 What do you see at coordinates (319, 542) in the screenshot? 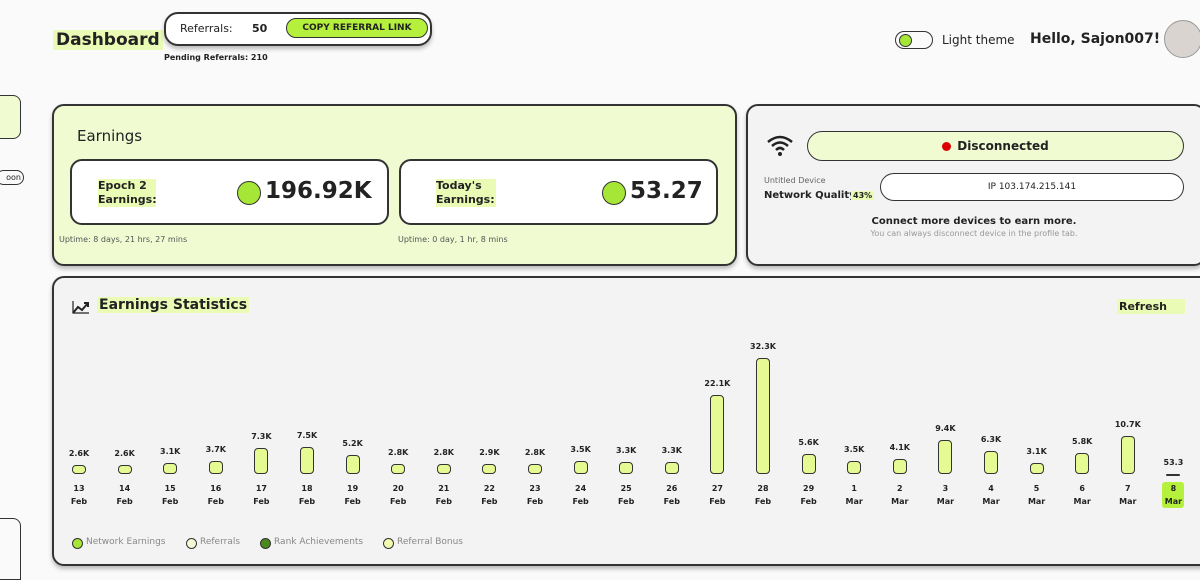
I see `legend-label: Rank Achievements` at bounding box center [319, 542].